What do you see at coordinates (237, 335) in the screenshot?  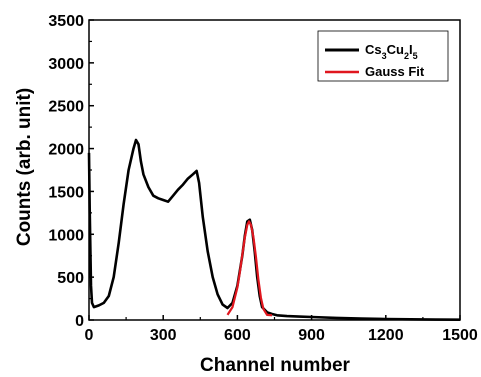 I see `x-tick-label: 600` at bounding box center [237, 335].